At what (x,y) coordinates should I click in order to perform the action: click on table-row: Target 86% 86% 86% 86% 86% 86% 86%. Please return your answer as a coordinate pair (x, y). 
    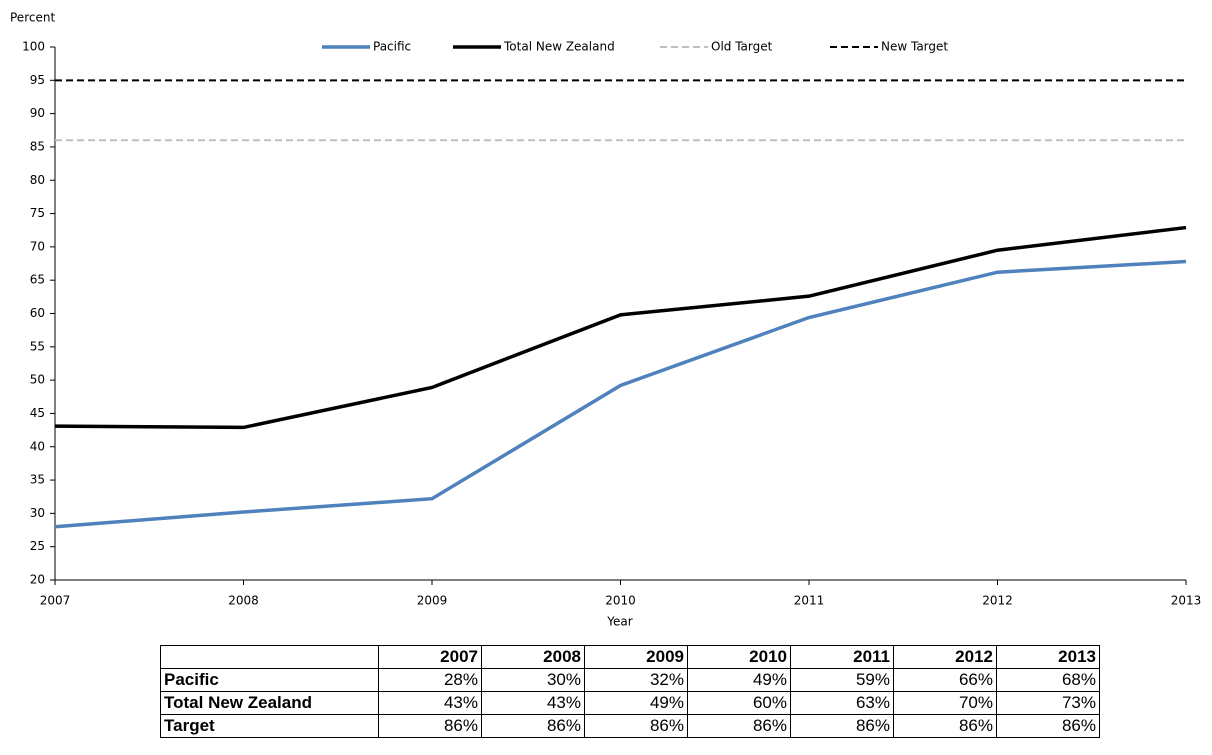
    Looking at the image, I should click on (630, 726).